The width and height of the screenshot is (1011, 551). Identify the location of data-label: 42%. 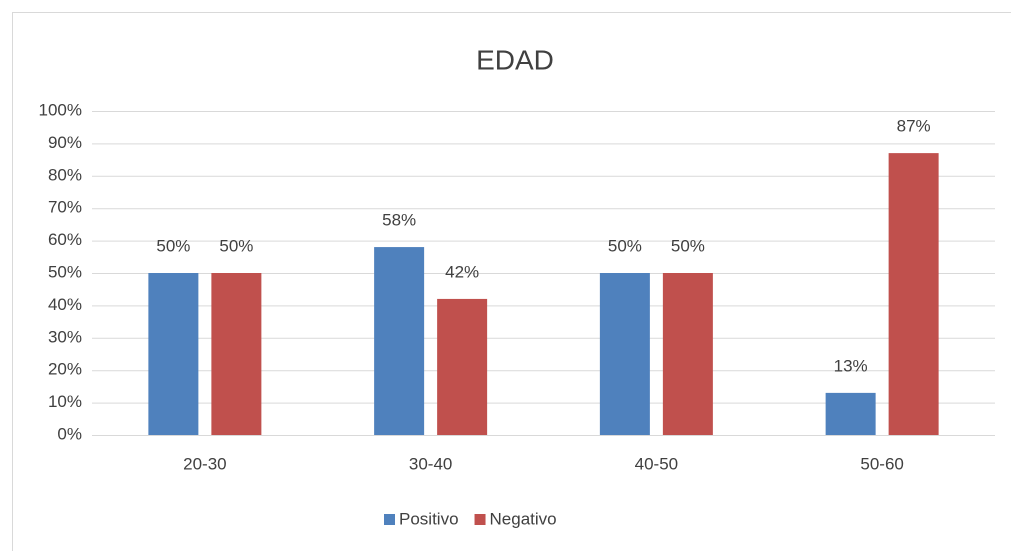
(462, 271).